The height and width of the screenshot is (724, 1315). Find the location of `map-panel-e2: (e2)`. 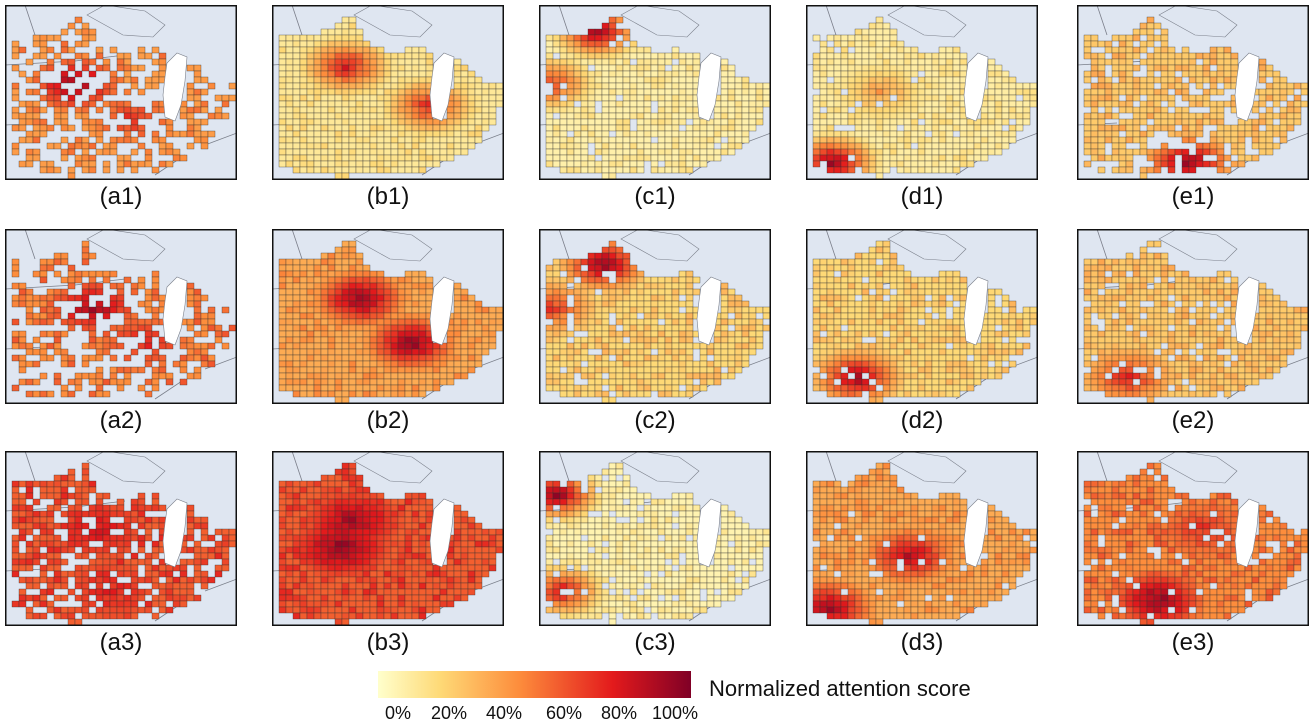

map-panel-e2: (e2) is located at coordinates (1193, 331).